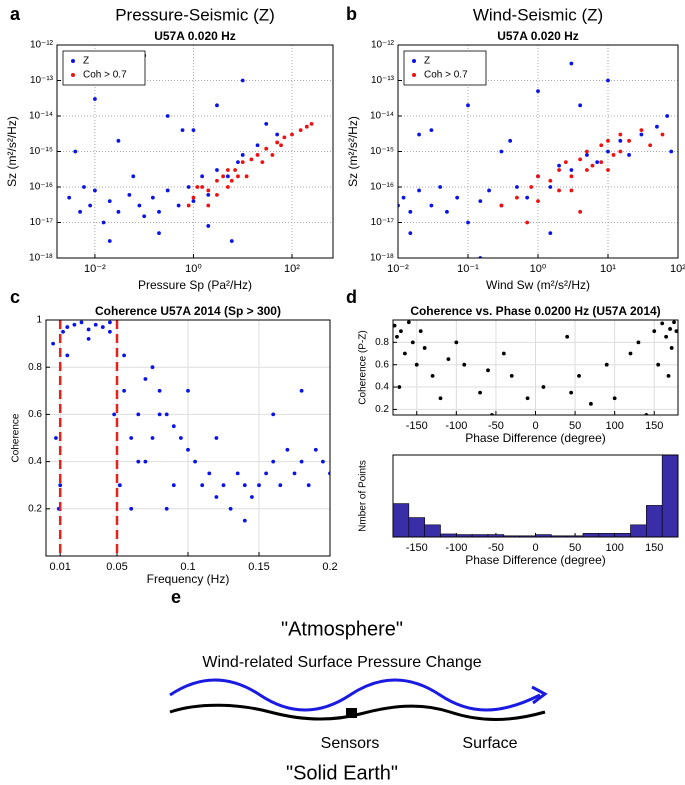 The width and height of the screenshot is (685, 785). I want to click on y-tick-label: 1, so click(39, 320).